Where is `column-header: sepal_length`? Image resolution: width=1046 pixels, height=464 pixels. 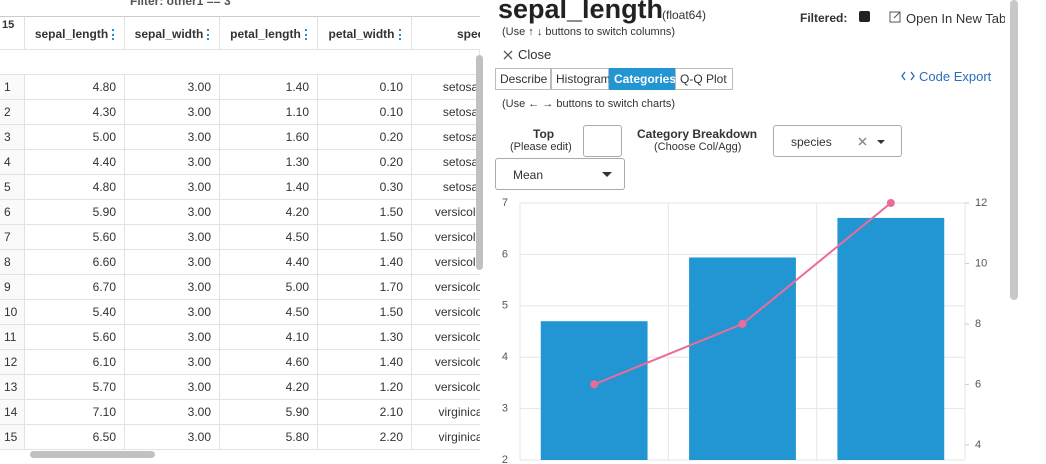 column-header: sepal_length is located at coordinates (75, 33).